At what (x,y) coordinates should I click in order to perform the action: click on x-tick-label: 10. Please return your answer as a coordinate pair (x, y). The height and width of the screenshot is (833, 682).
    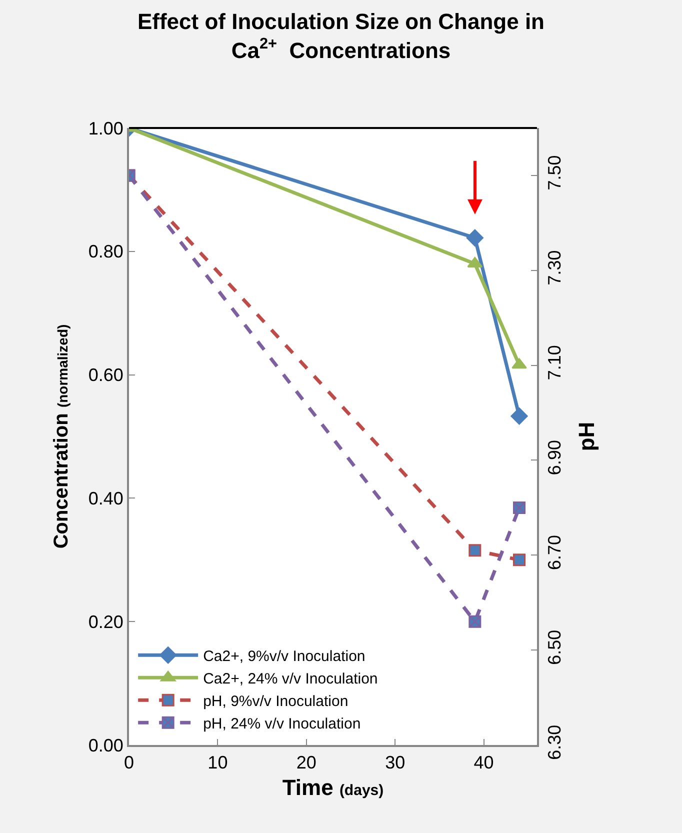
    Looking at the image, I should click on (218, 762).